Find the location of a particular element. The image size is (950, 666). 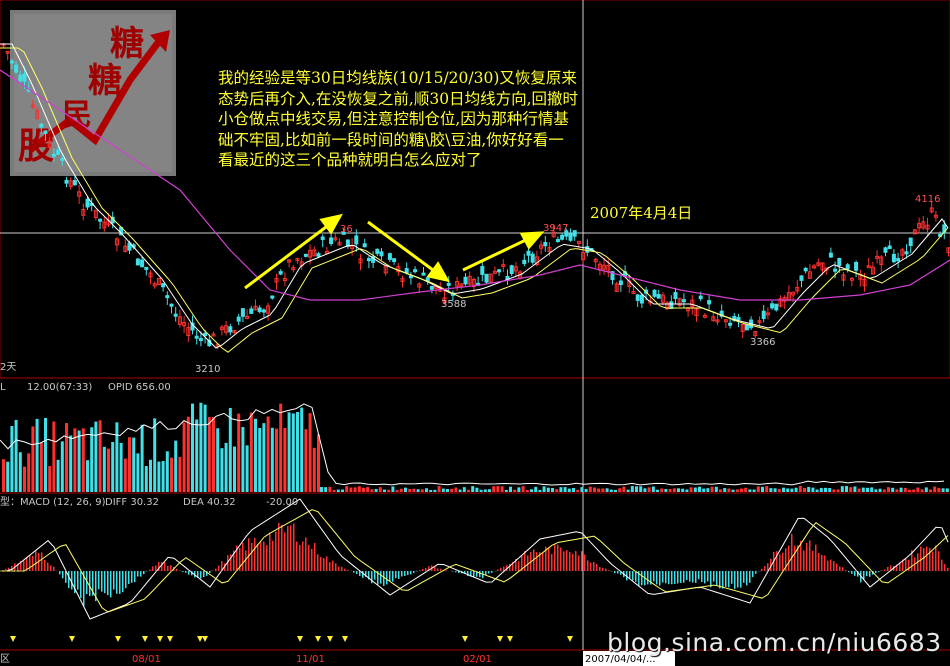

label-low-3210: 3210 is located at coordinates (207, 369).